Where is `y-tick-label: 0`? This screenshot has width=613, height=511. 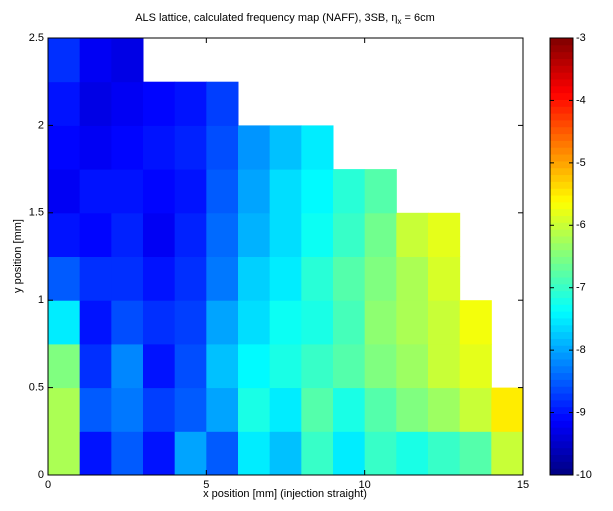 y-tick-label: 0 is located at coordinates (41, 475).